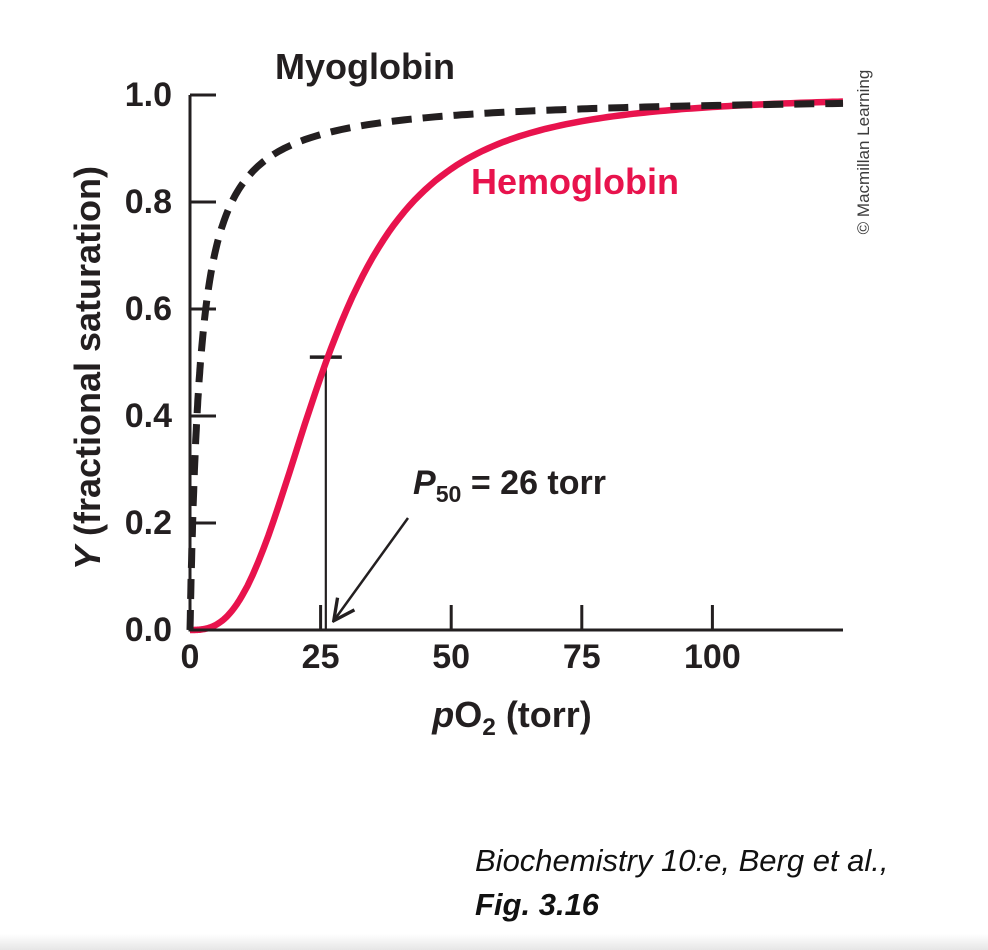  I want to click on myoglobin-curve-label: Myoglobin, so click(365, 66).